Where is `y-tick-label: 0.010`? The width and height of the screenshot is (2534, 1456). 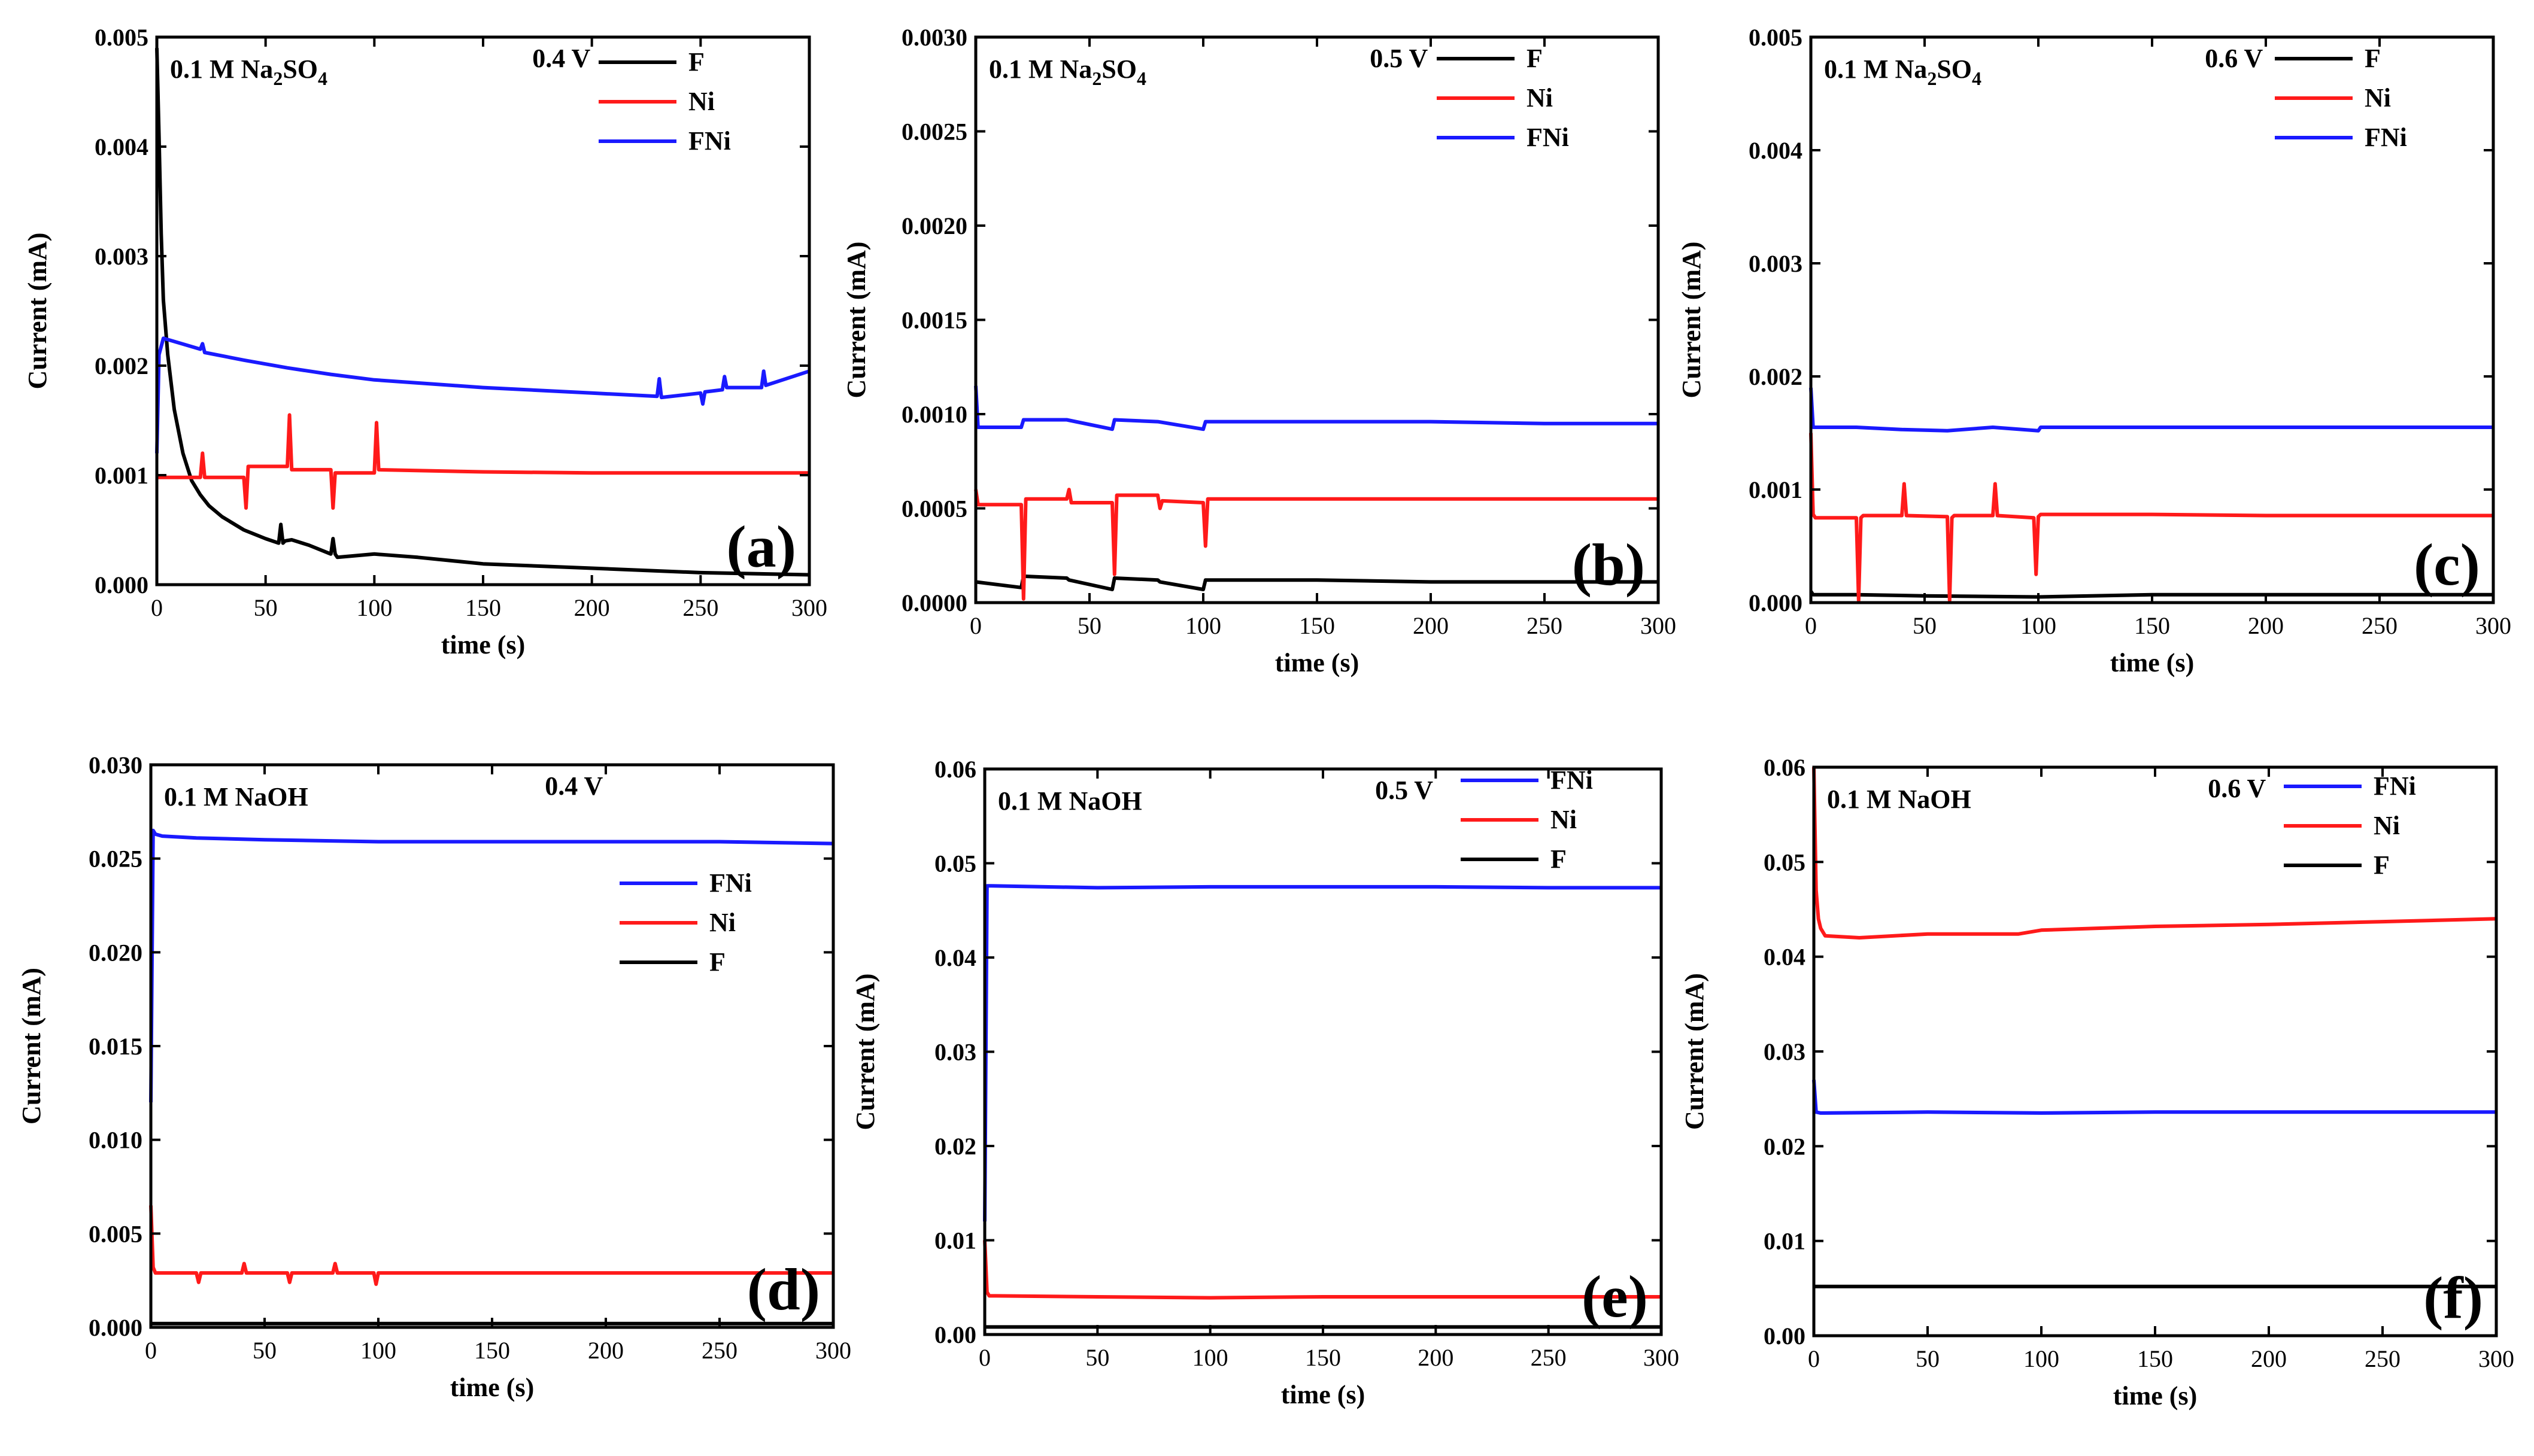
y-tick-label: 0.010 is located at coordinates (116, 1140).